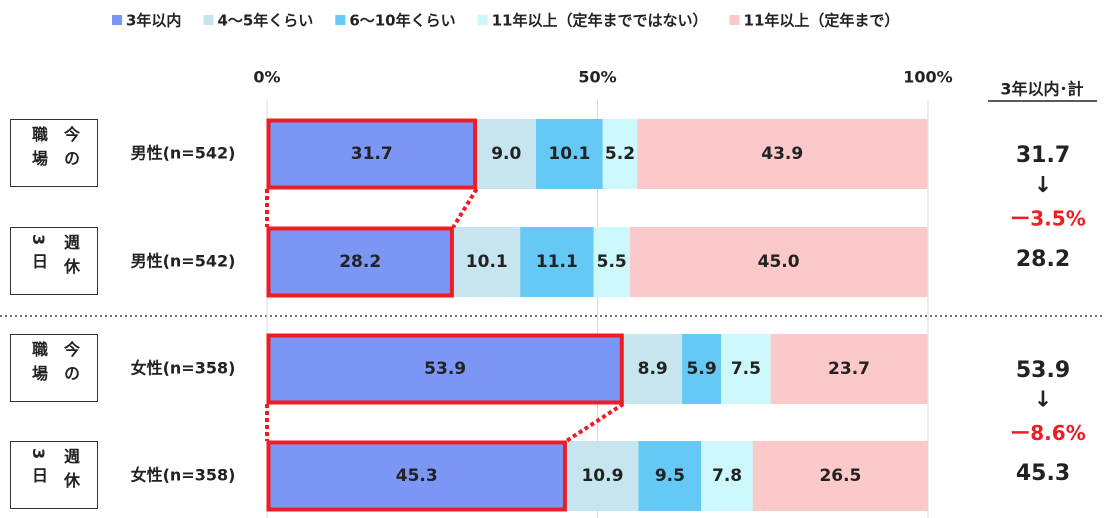 The width and height of the screenshot is (1105, 518). What do you see at coordinates (153, 21) in the screenshot?
I see `legend-label: 3年以内` at bounding box center [153, 21].